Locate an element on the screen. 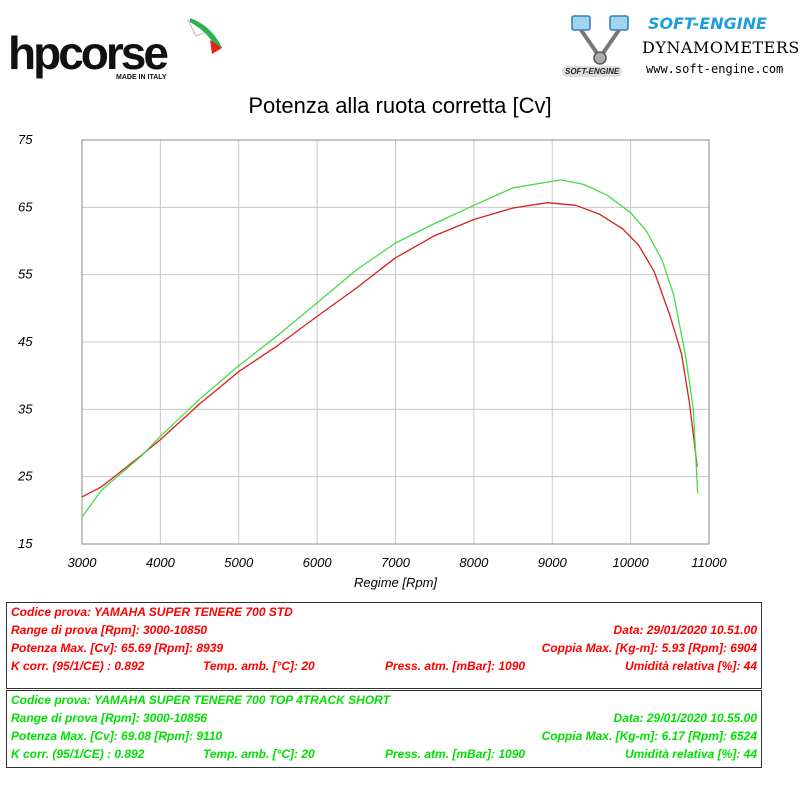 The width and height of the screenshot is (800, 800). x-tick-labels: 3000 4000 5000 6000 7000 8000 9000 10000 11000 is located at coordinates (398, 562).